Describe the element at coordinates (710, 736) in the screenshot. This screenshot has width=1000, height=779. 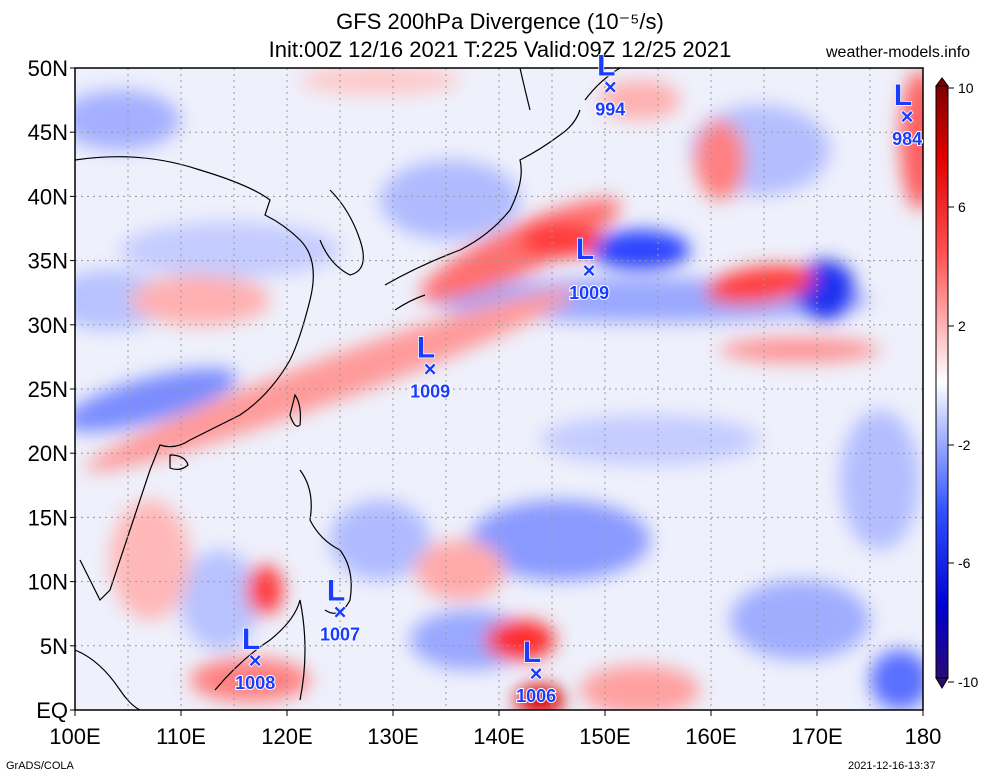
I see `lon-label: 160E` at that location.